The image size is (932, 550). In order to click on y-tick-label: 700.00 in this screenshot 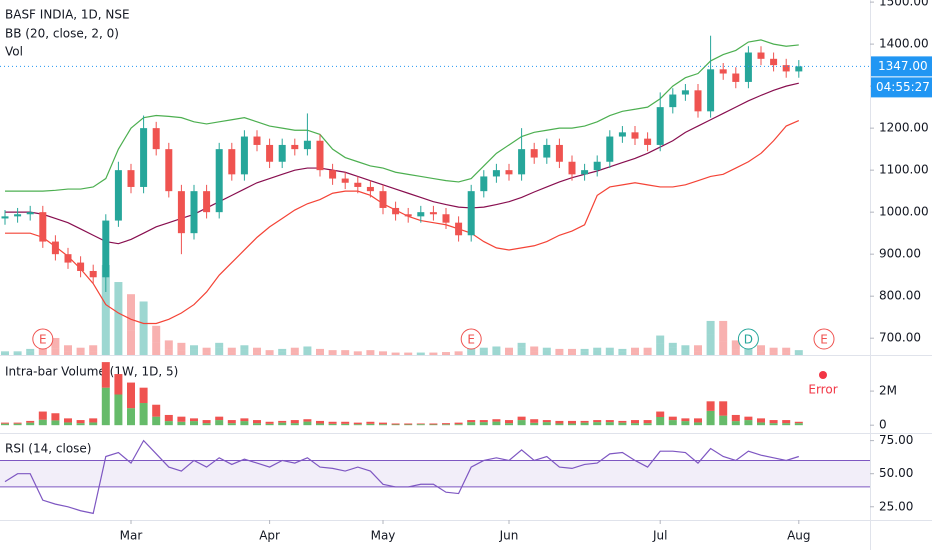, I will do `click(900, 338)`.